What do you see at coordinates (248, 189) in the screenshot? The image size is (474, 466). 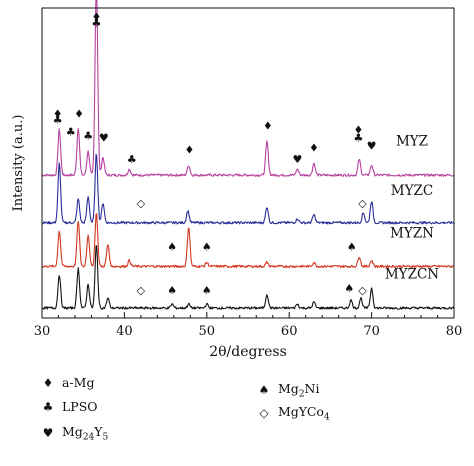 I see `series-line-myzc` at bounding box center [248, 189].